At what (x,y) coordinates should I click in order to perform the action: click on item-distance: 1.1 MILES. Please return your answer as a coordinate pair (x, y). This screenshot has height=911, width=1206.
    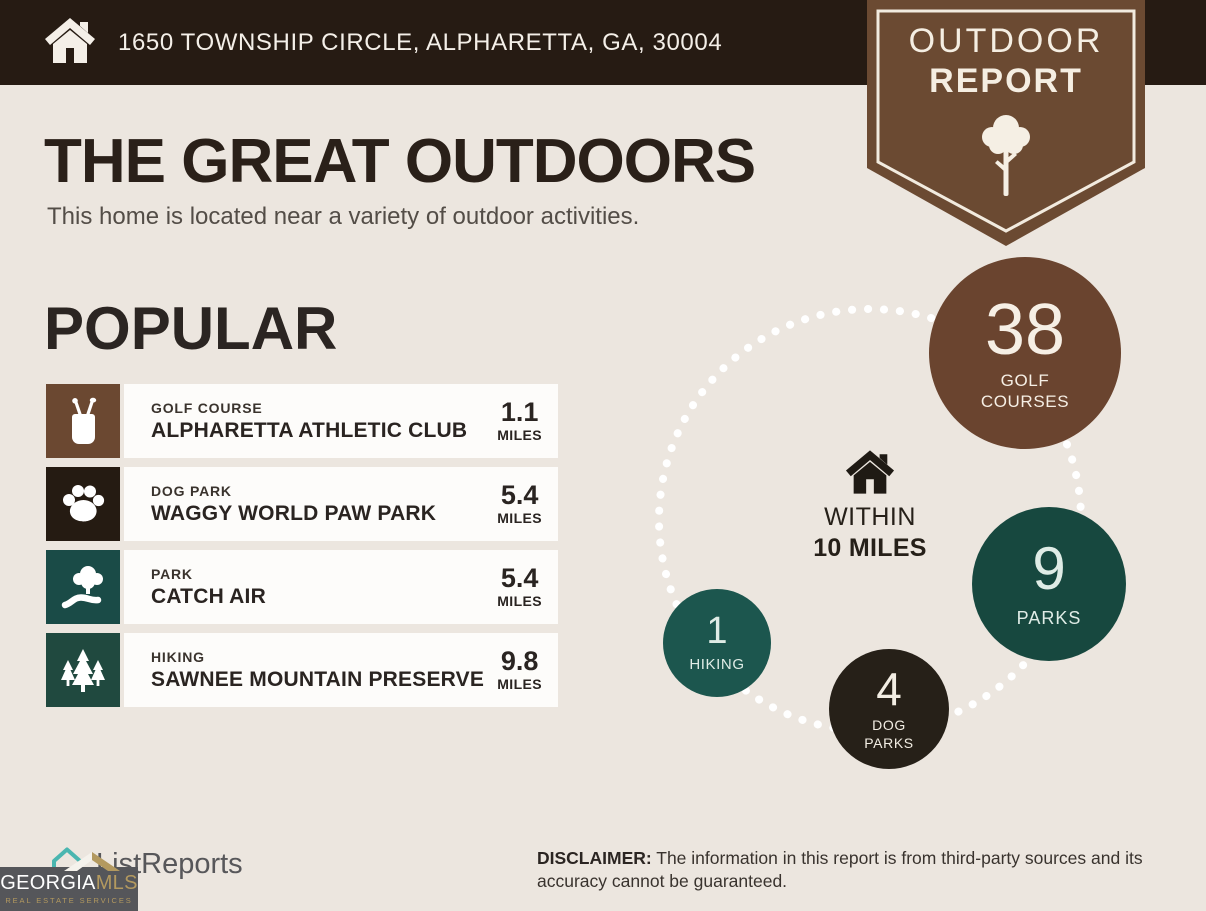
    Looking at the image, I should click on (519, 420).